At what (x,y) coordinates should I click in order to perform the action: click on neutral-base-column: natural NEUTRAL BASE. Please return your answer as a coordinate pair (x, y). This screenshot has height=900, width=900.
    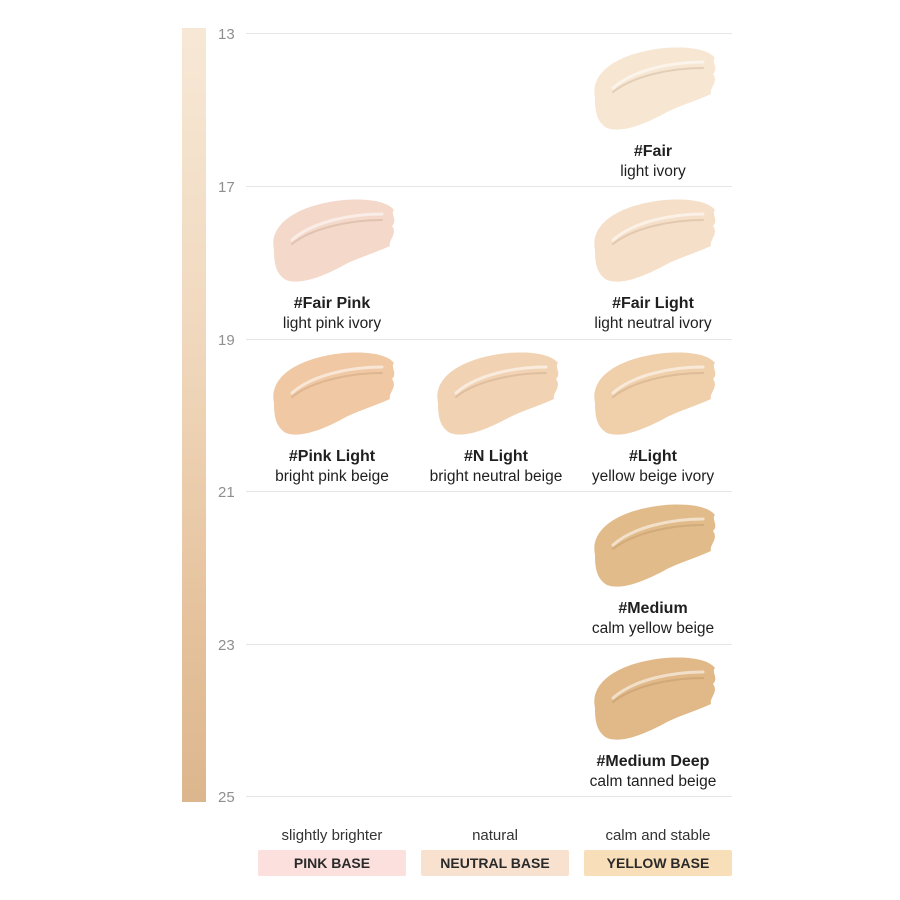
    Looking at the image, I should click on (495, 851).